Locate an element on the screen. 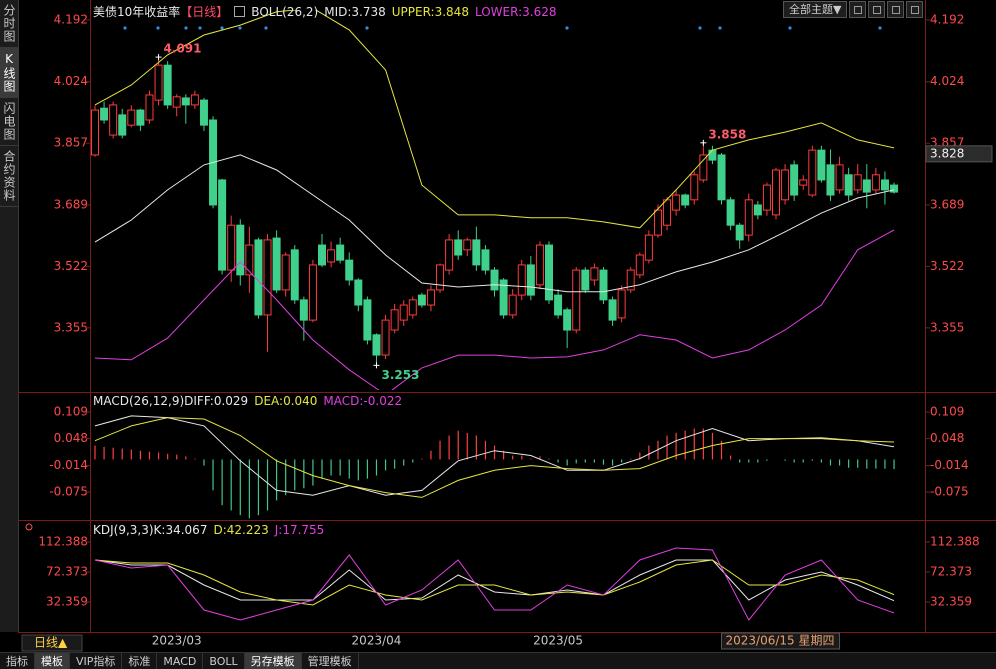 This screenshot has width=996, height=669. y-tick-label: 4.024 is located at coordinates (71, 81).